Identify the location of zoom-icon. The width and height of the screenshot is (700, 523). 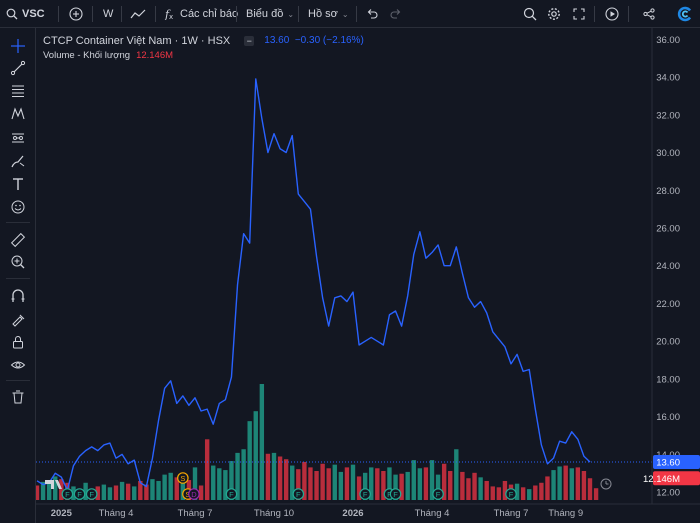
(18, 262).